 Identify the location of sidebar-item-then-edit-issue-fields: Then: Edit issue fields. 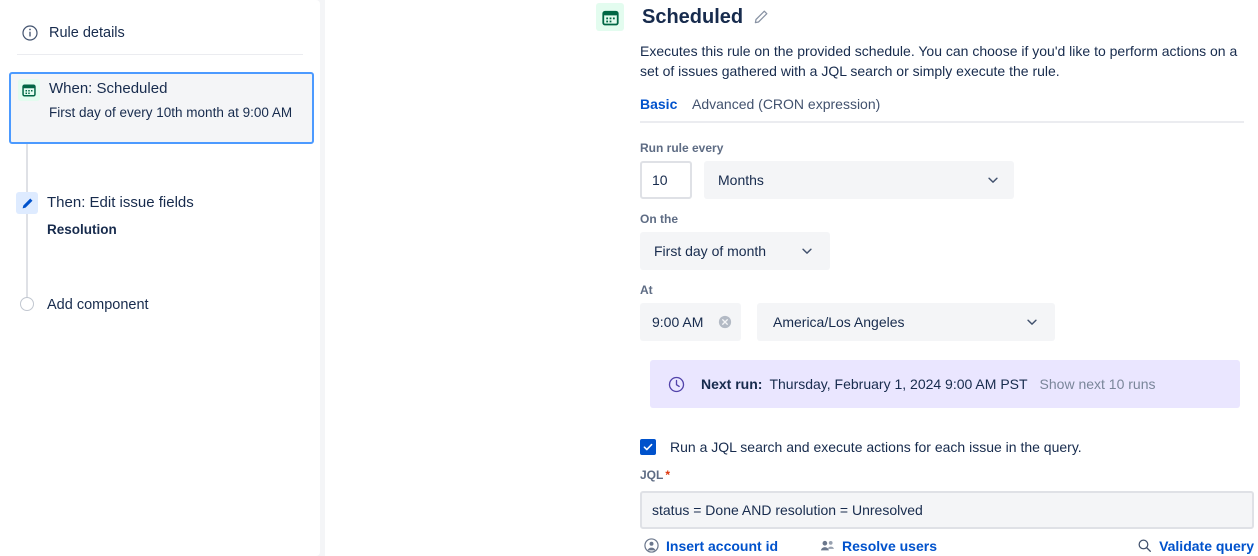
(120, 202).